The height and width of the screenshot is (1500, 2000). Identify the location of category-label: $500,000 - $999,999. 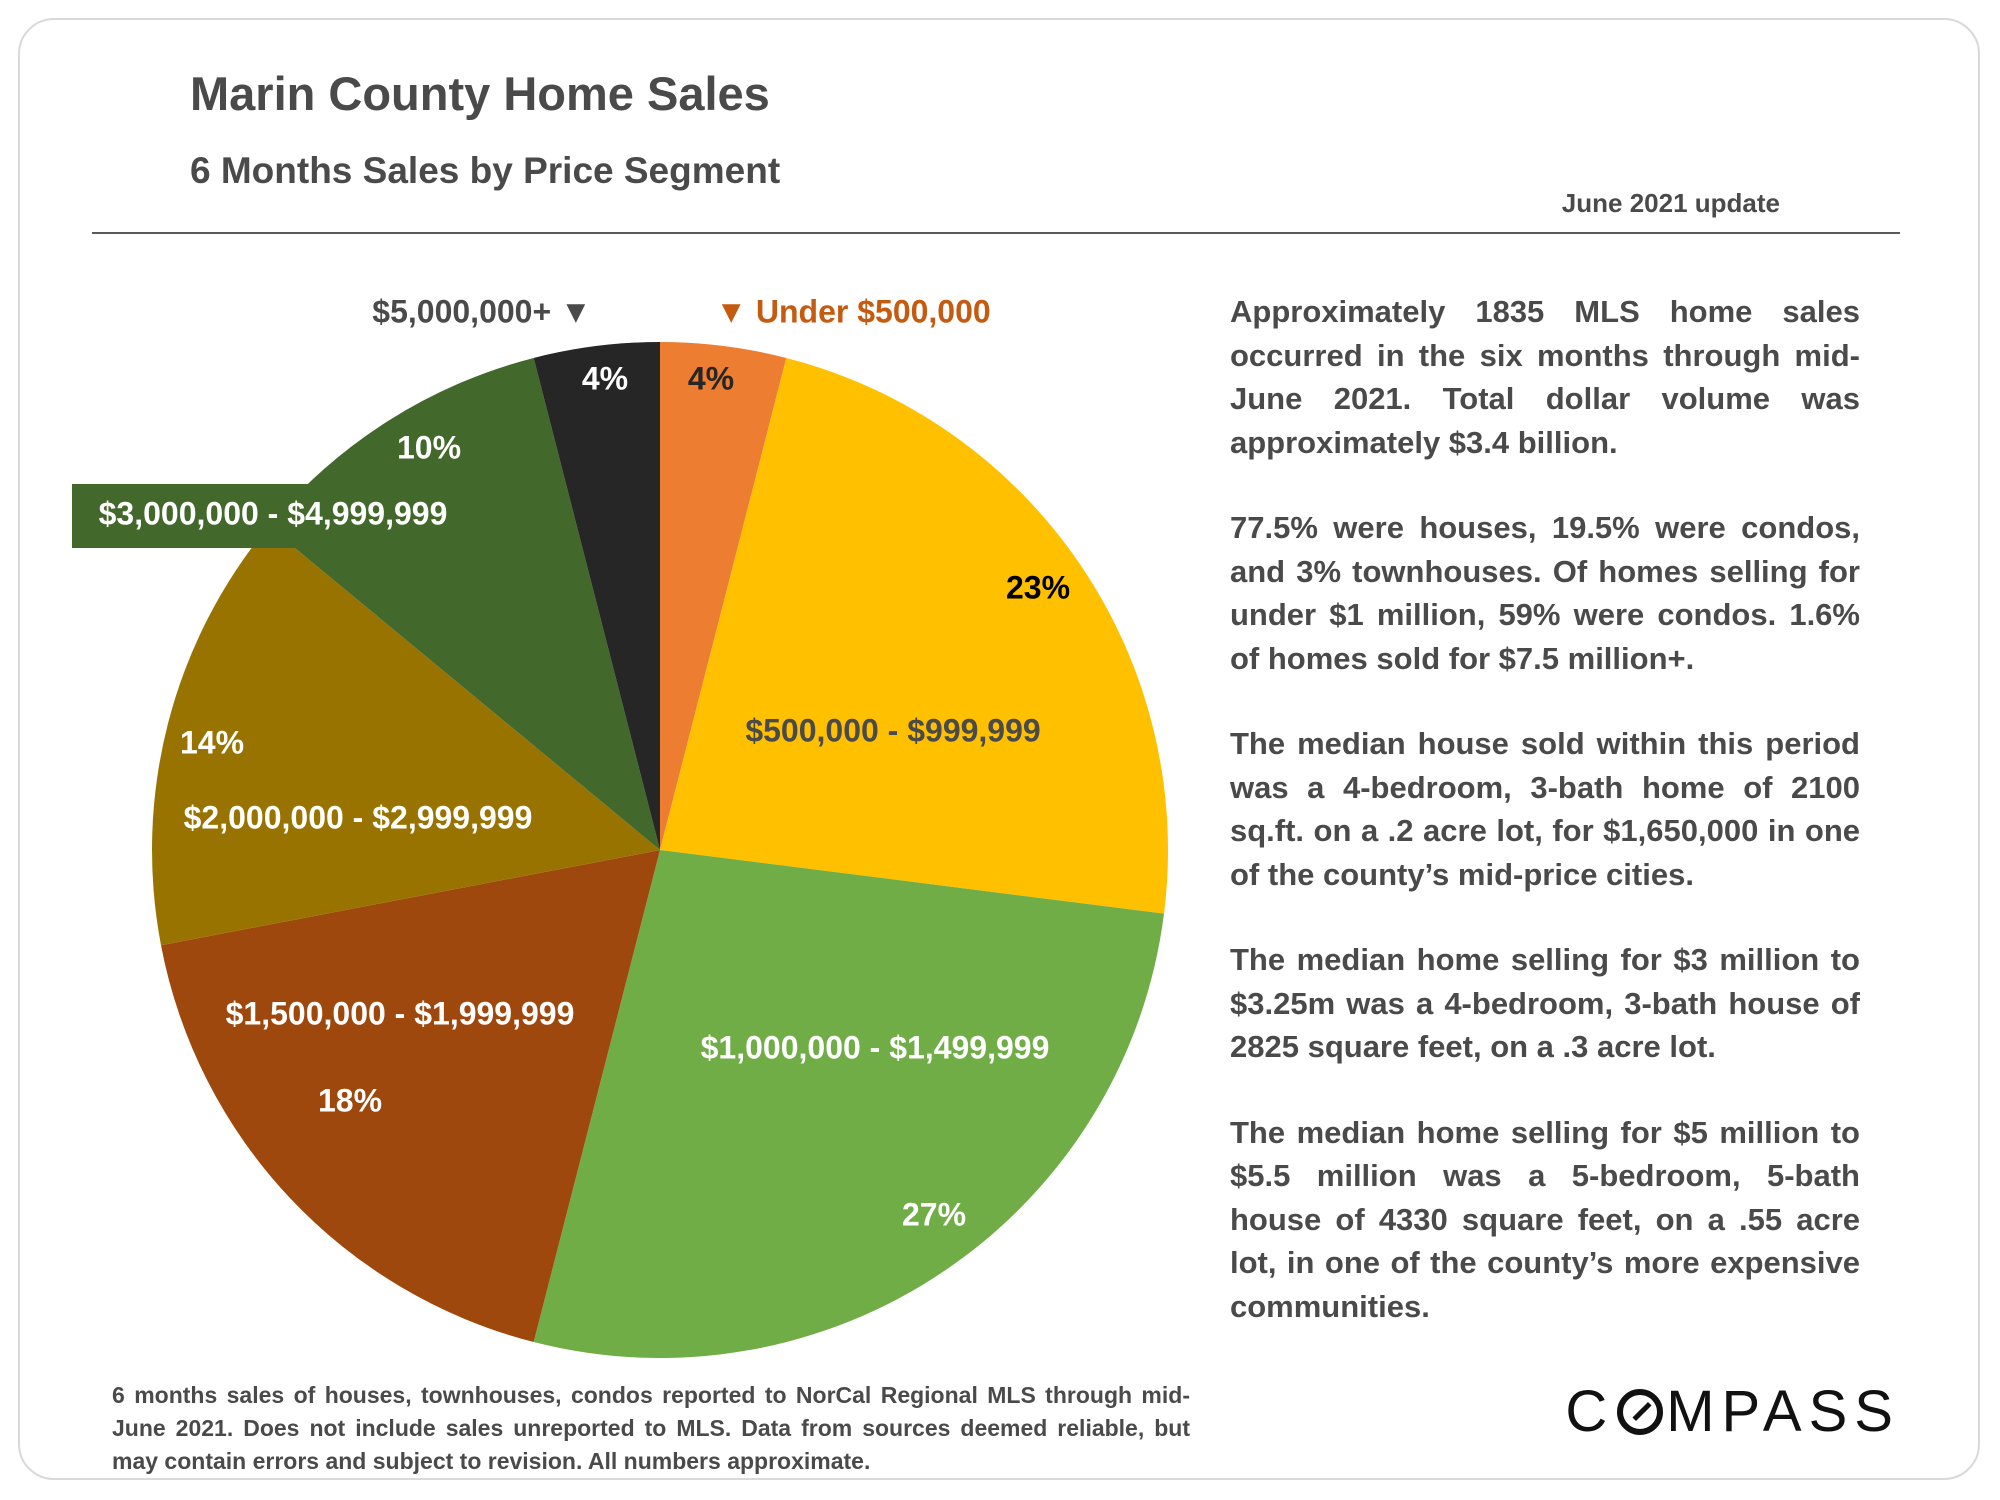
(892, 730).